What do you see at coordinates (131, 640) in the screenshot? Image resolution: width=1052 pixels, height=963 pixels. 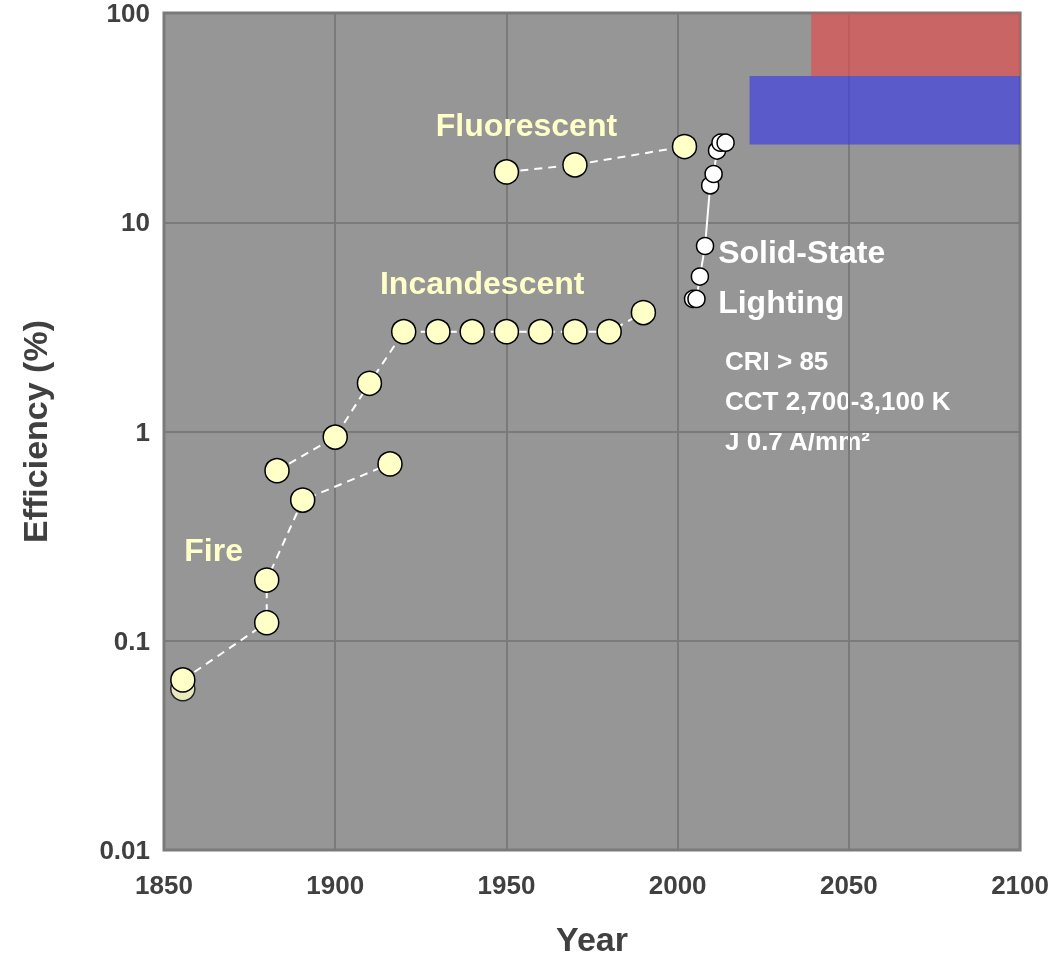 I see `y-tick-label: 0.1` at bounding box center [131, 640].